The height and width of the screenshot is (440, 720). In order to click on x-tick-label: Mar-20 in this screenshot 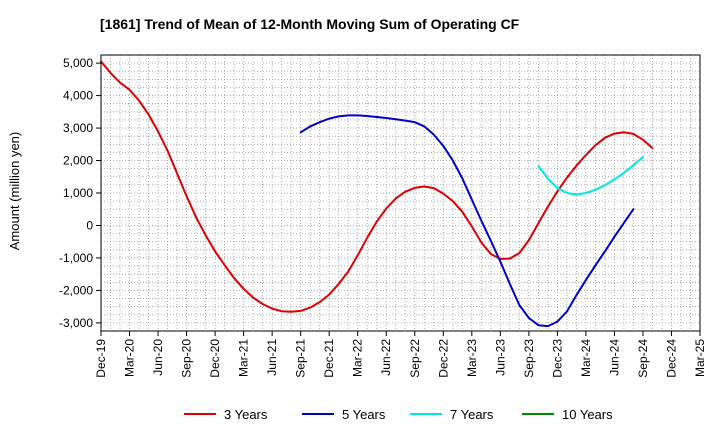, I will do `click(130, 358)`.